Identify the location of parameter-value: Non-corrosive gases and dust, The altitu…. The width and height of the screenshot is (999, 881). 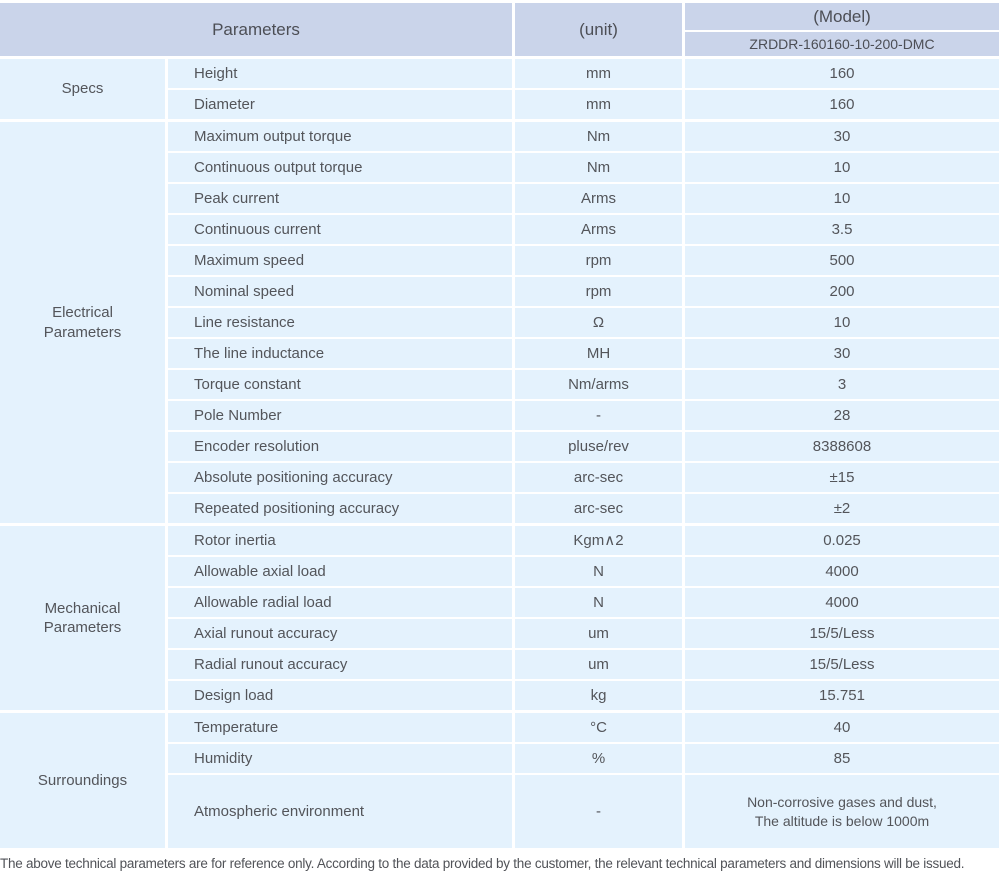
(842, 811).